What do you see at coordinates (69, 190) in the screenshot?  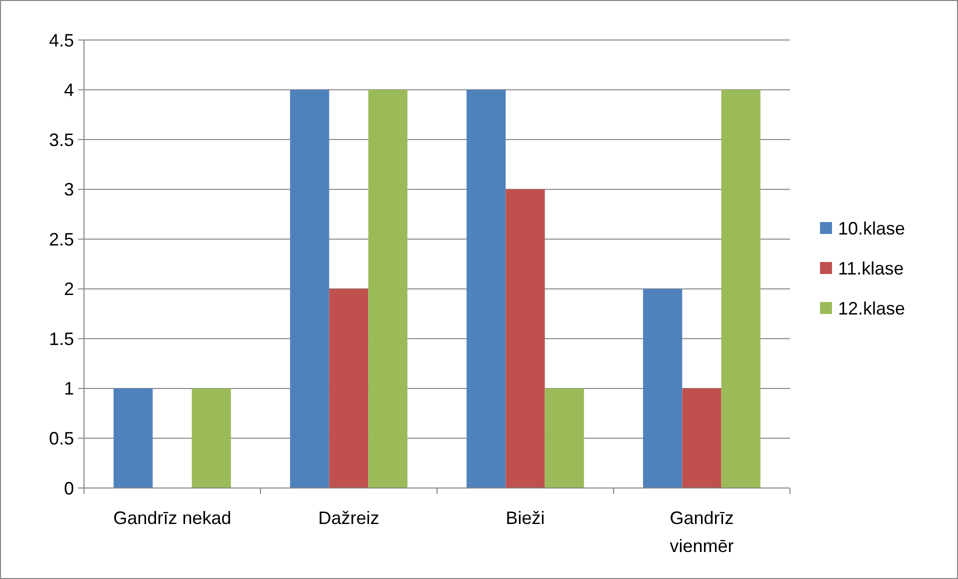 I see `y-tick-label: 3` at bounding box center [69, 190].